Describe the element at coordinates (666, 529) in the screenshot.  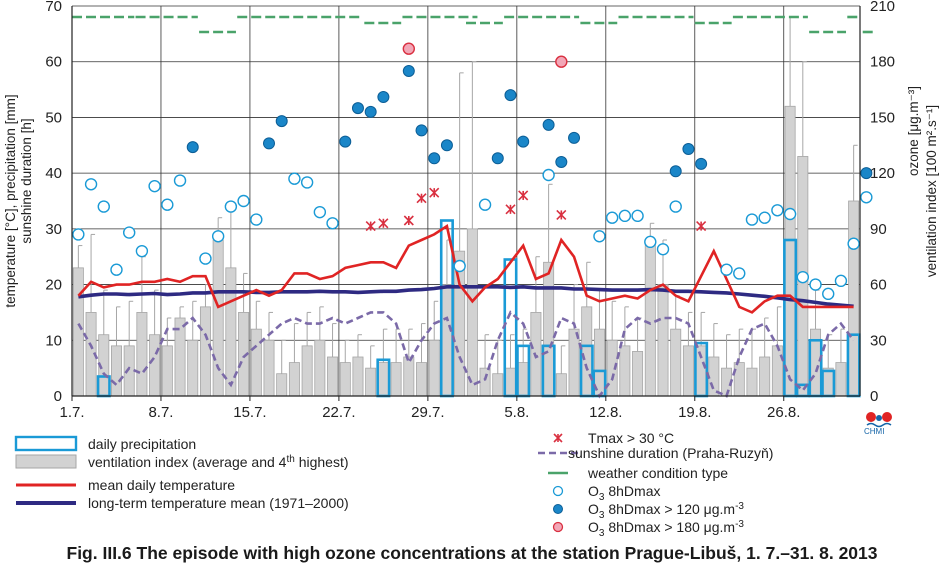
I see `legend-o3-180-label: O3 8hDmax > 180 μg.m-3` at that location.